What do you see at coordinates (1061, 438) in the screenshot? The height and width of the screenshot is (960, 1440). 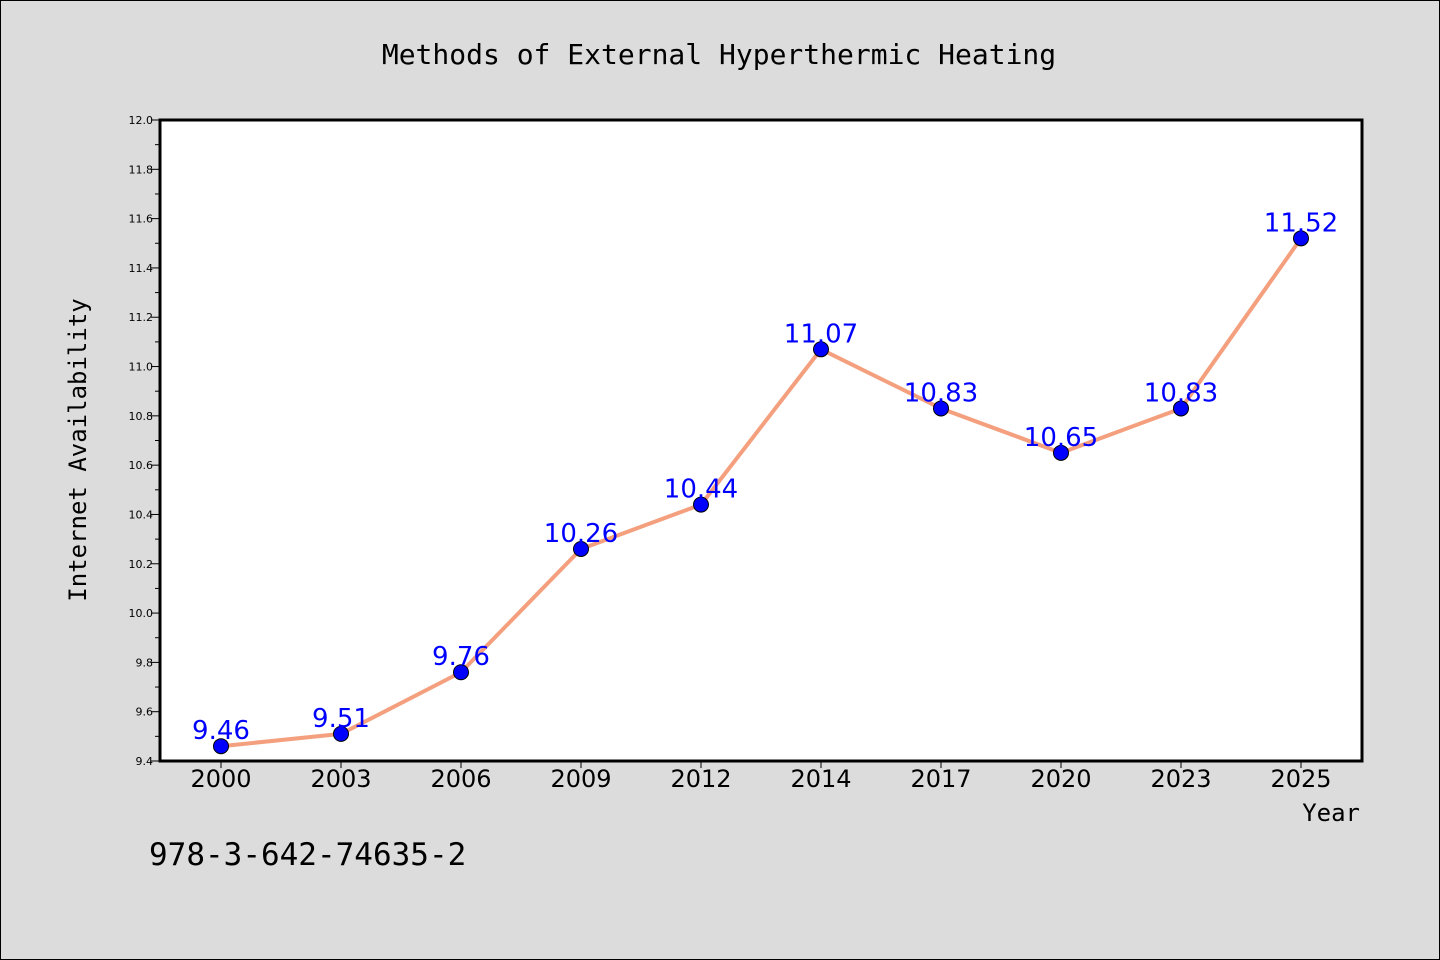 I see `data-label: 10.65` at bounding box center [1061, 438].